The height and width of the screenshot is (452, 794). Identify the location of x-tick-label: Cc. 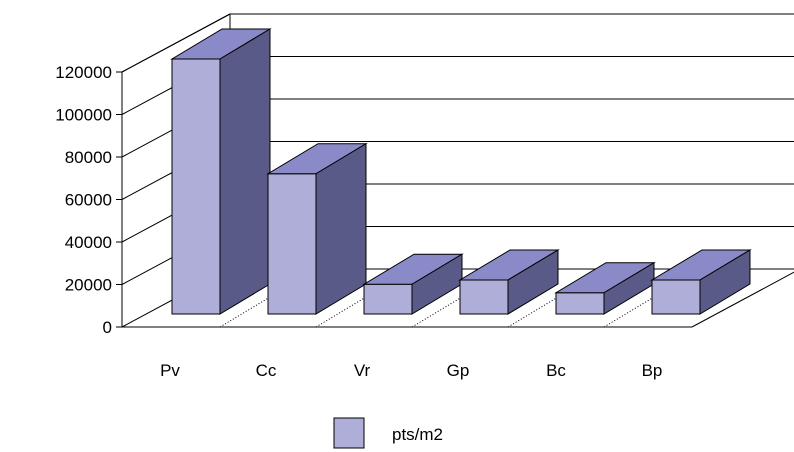
(266, 370).